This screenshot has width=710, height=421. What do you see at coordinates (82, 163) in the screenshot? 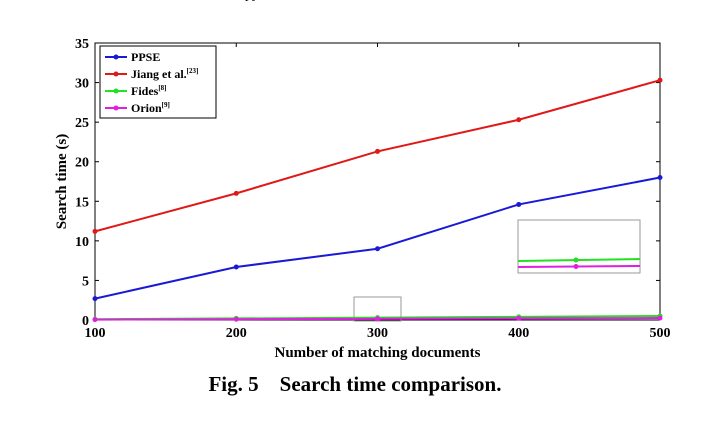
I see `y-tick-label: 20` at bounding box center [82, 163].